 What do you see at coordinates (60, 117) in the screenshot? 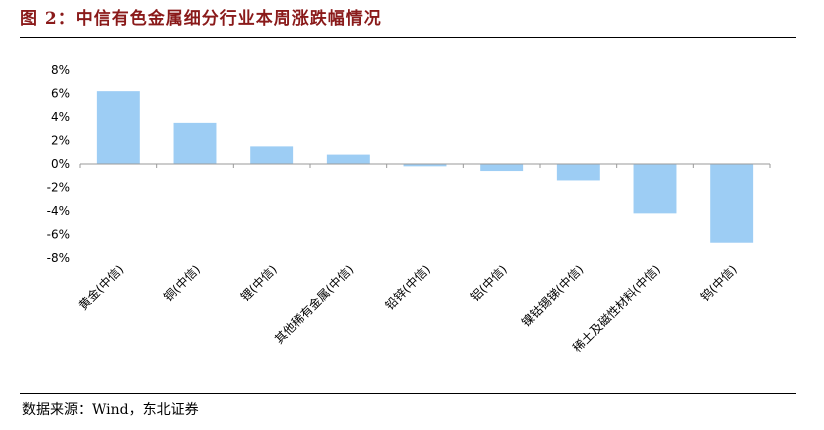
I see `y-tick-label: 4%` at bounding box center [60, 117].